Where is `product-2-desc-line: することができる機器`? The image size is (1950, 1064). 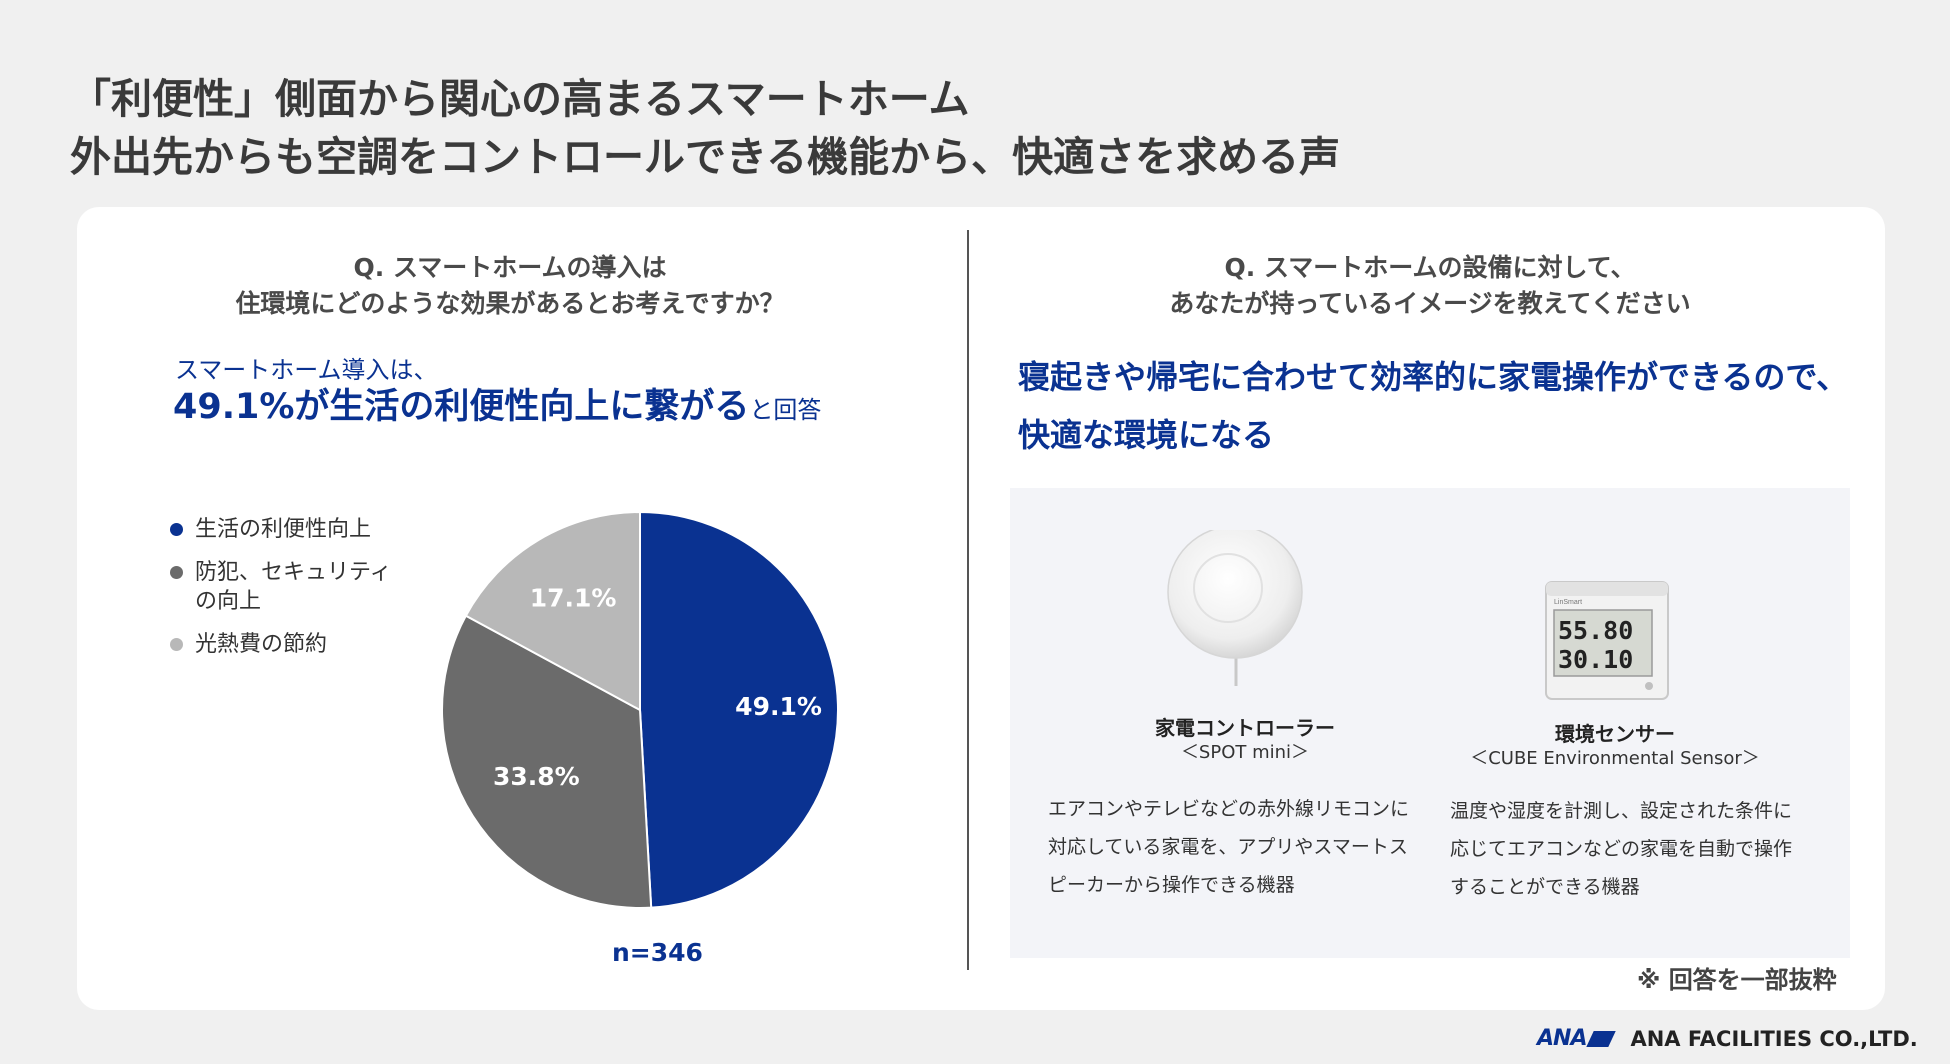 product-2-desc-line: することができる機器 is located at coordinates (1545, 887).